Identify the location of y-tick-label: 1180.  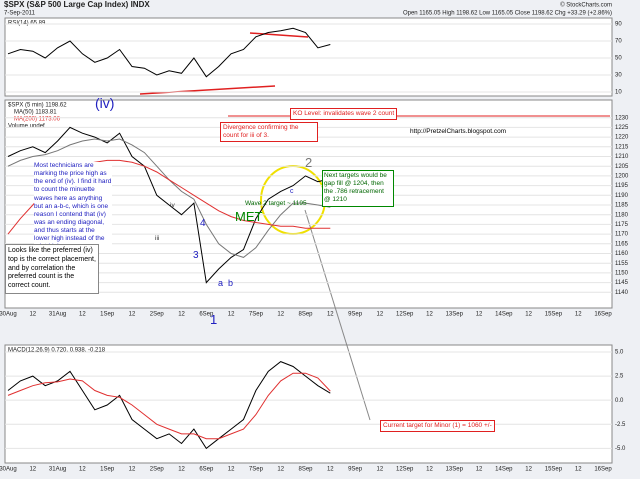
(622, 215).